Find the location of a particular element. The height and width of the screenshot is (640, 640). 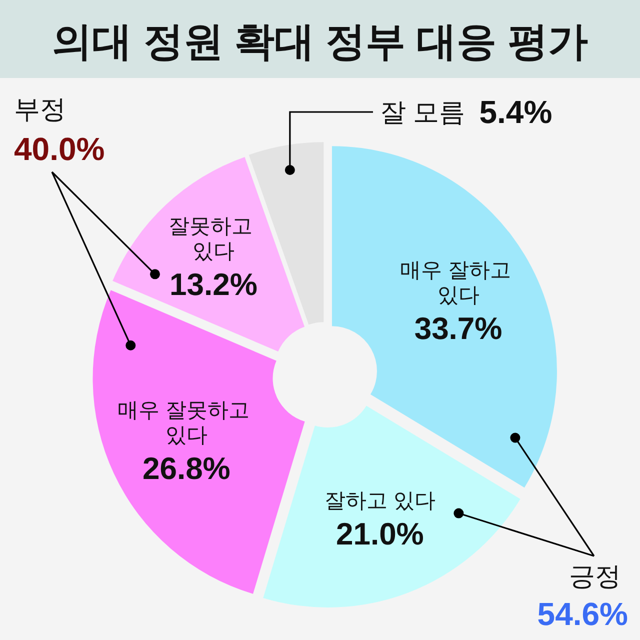

data-label: 13.2% is located at coordinates (214, 284).